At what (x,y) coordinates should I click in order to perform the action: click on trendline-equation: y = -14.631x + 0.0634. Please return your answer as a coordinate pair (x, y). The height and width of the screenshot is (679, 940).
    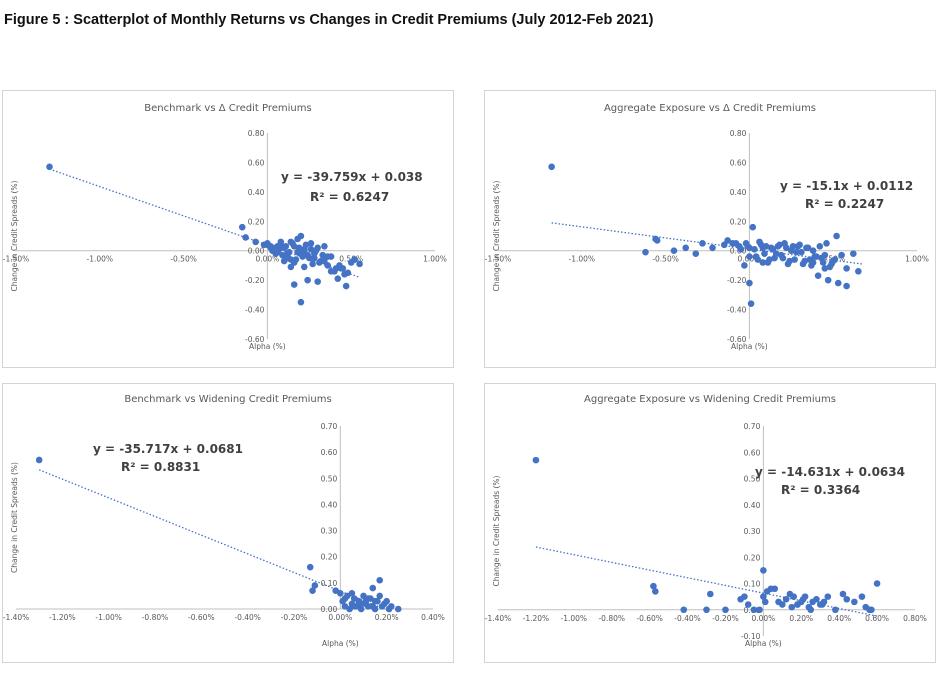
    Looking at the image, I should click on (830, 472).